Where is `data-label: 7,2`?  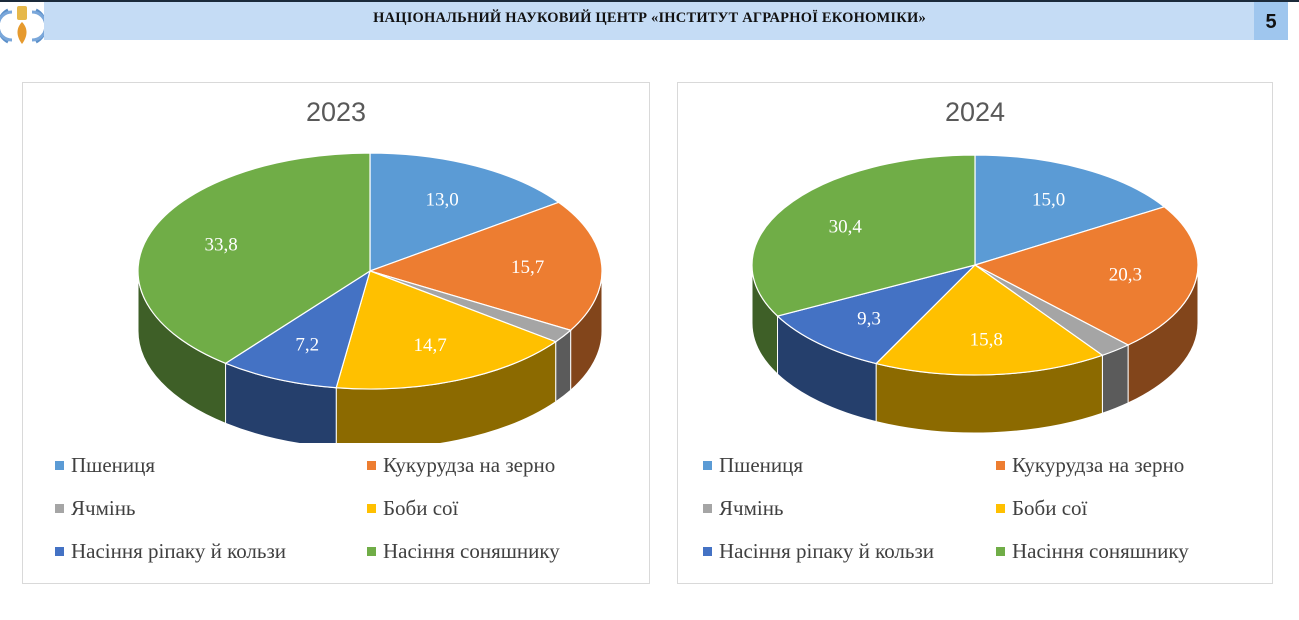 data-label: 7,2 is located at coordinates (307, 345).